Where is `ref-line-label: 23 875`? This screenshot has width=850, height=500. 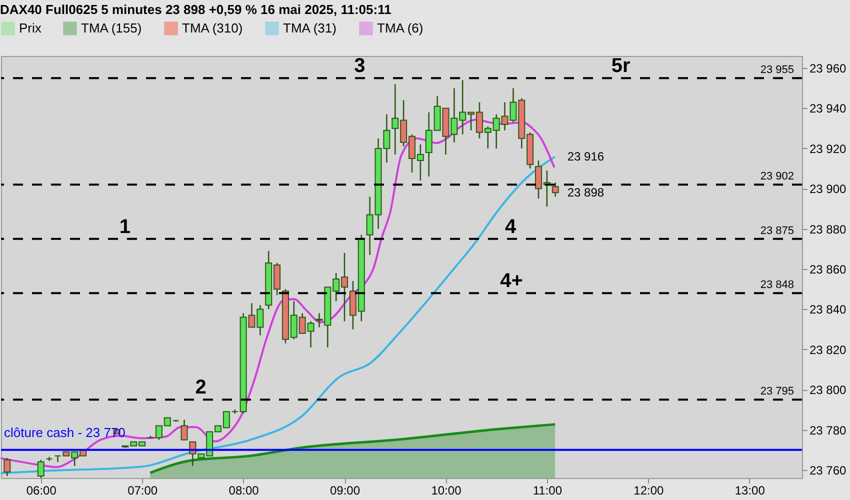
ref-line-label: 23 875 is located at coordinates (777, 230).